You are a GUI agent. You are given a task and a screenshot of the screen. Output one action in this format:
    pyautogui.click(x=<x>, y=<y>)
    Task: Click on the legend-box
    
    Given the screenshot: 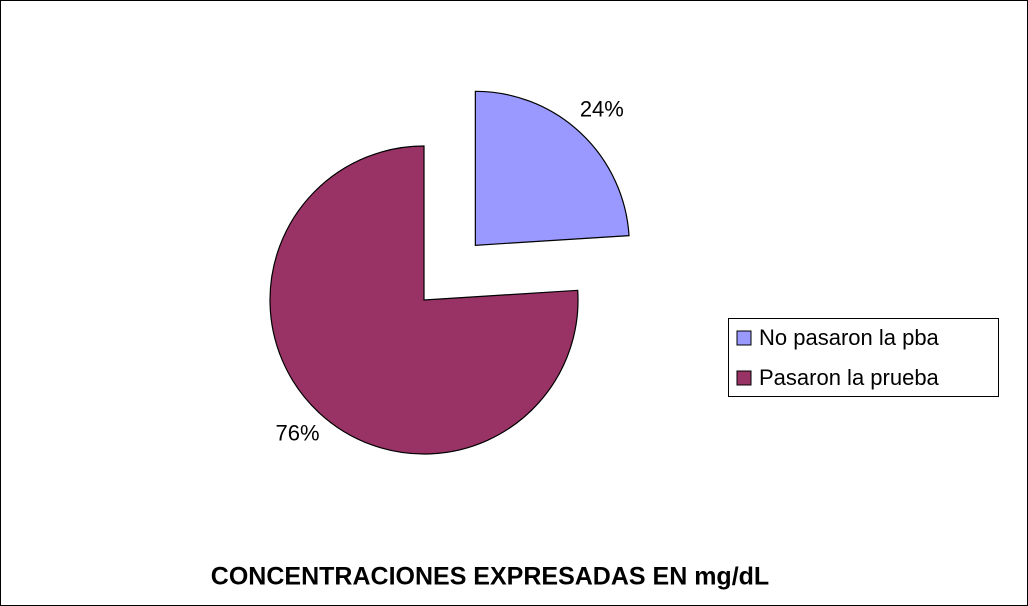 What is the action you would take?
    pyautogui.click(x=863, y=357)
    